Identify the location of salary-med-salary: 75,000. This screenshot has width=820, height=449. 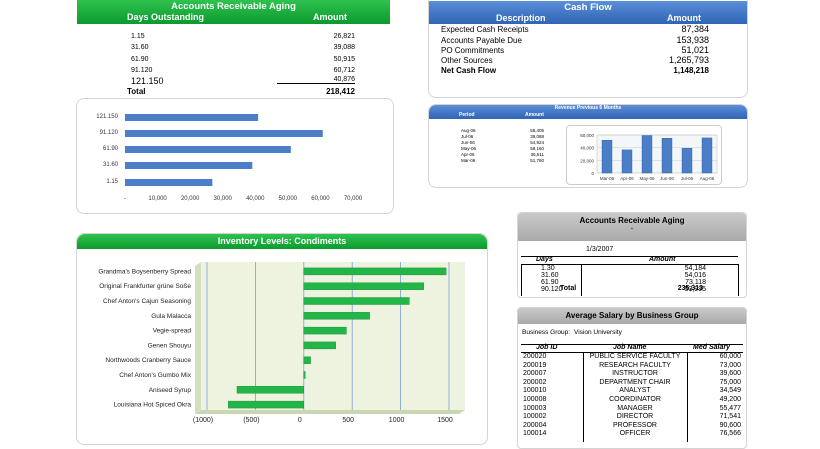
(730, 382).